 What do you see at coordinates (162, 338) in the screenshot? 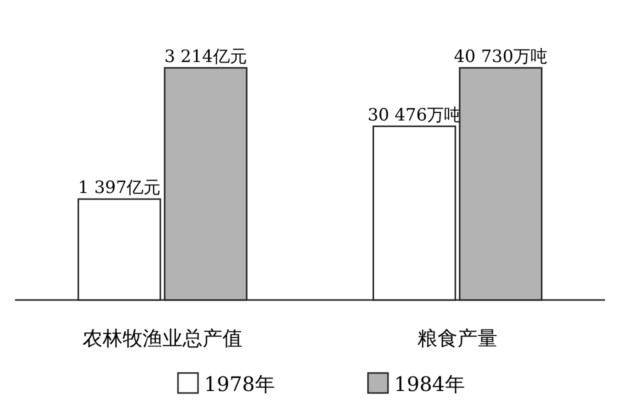
I see `x-axis-title: 农林牧渔业总产值` at bounding box center [162, 338].